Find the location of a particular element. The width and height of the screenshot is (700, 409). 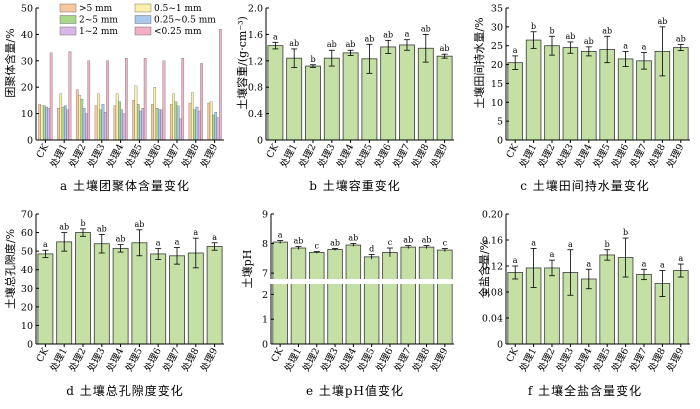

panel-f-y-tick-label: 0.16 is located at coordinates (492, 241).